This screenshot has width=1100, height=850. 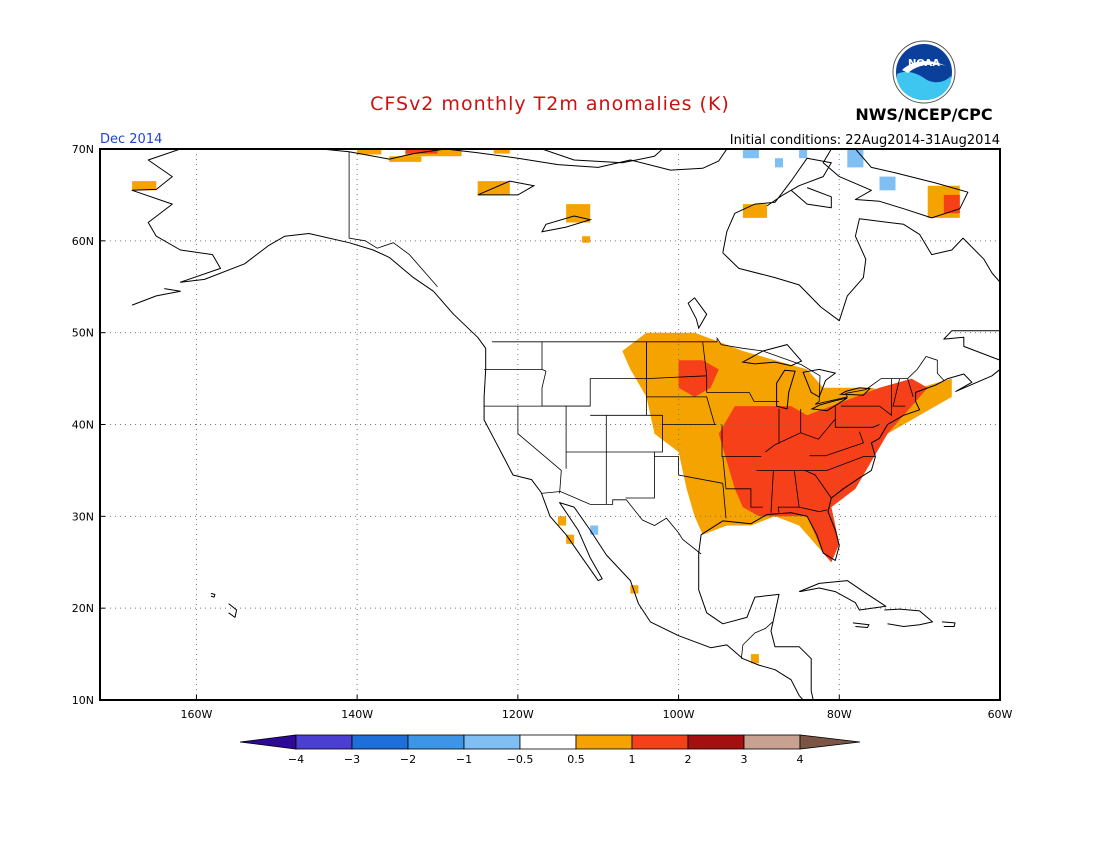 I want to click on legend-swatch-max, so click(x=830, y=742).